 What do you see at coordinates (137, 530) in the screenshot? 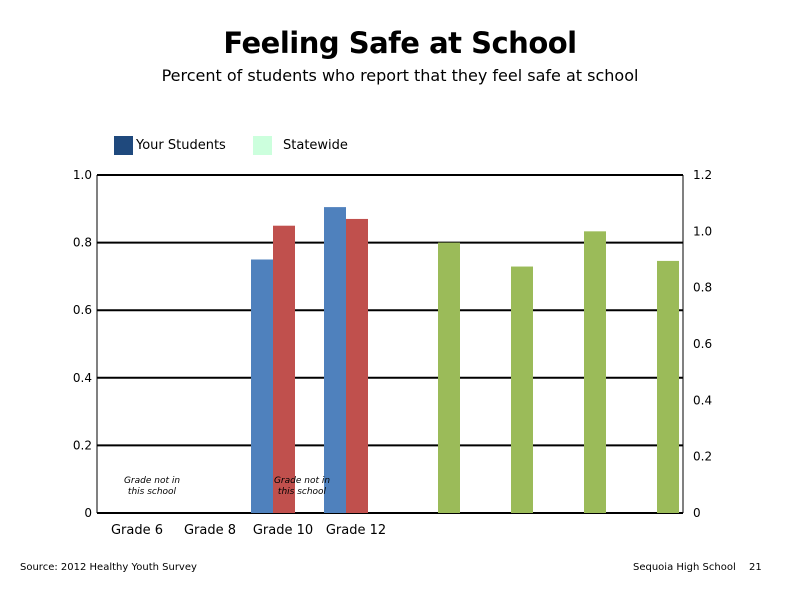
I see `x-tick-label-grade-6: Grade 6` at bounding box center [137, 530].